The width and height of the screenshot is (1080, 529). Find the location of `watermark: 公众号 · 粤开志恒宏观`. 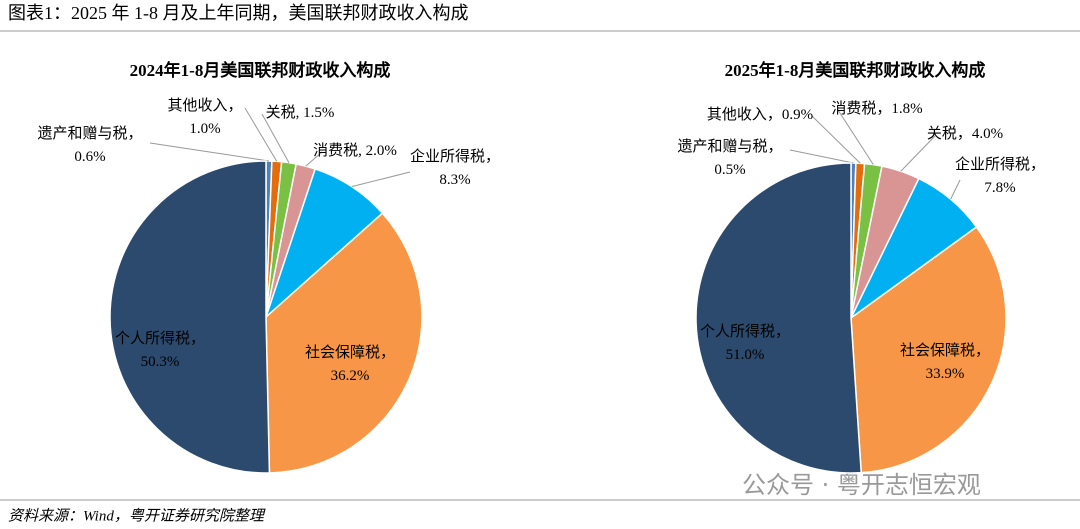

watermark: 公众号 · 粤开志恒宏观 is located at coordinates (861, 485).